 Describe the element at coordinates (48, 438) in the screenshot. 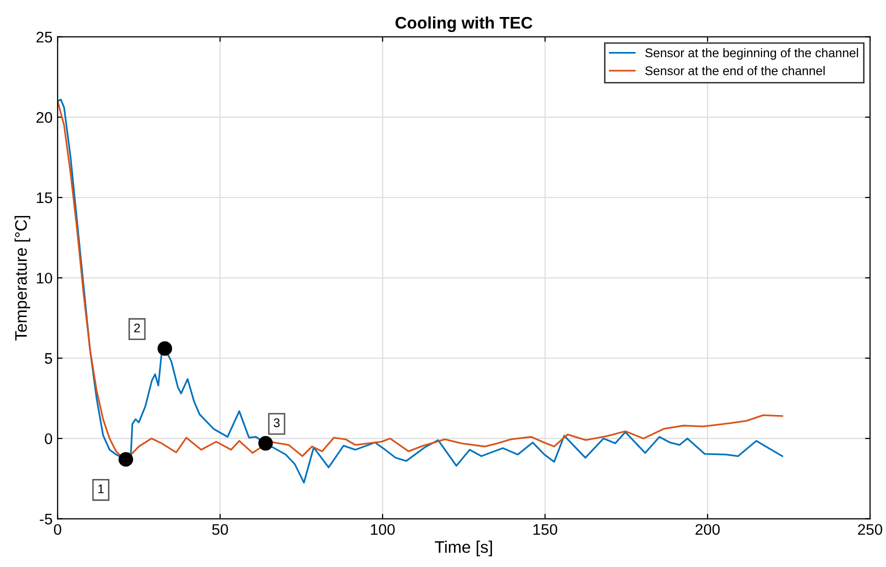

I see `y-tick-label: 0` at that location.